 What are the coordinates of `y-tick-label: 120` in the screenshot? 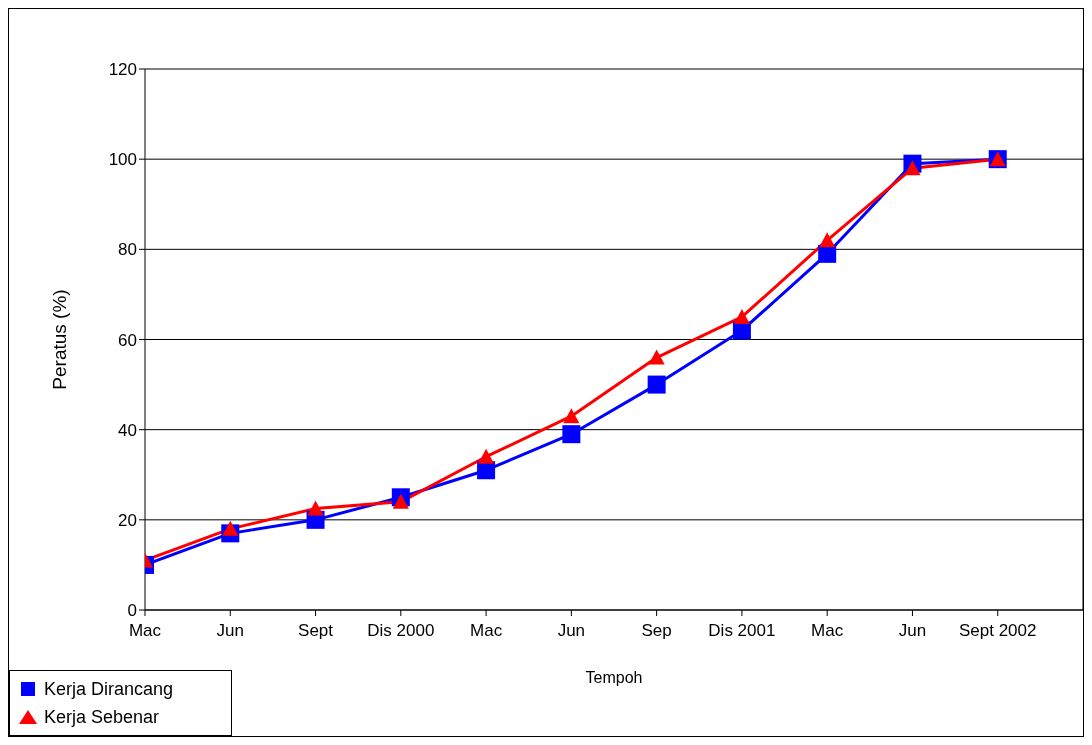 It's located at (122, 70).